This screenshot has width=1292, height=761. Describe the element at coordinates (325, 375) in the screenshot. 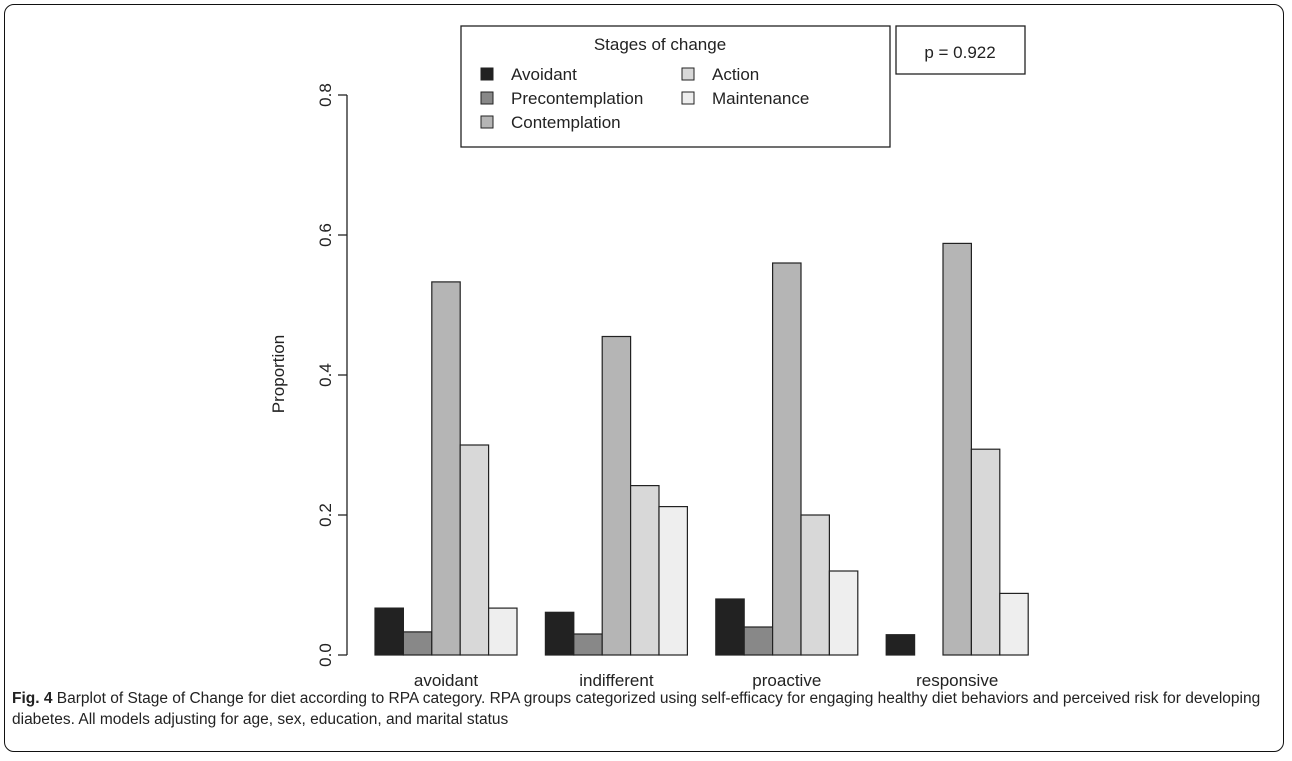

I see `y-tick-label: 0.4` at that location.